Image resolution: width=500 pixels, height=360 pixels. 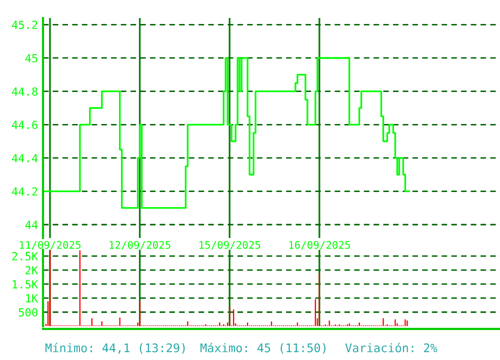 What do you see at coordinates (25, 91) in the screenshot?
I see `y-tick-label: 44.8` at bounding box center [25, 91].